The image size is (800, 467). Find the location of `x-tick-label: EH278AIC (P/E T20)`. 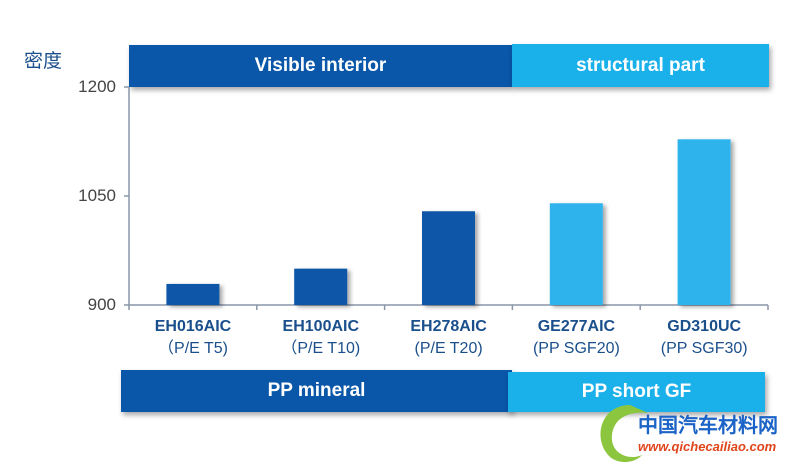

x-tick-label: EH278AIC (P/E T20) is located at coordinates (449, 338).